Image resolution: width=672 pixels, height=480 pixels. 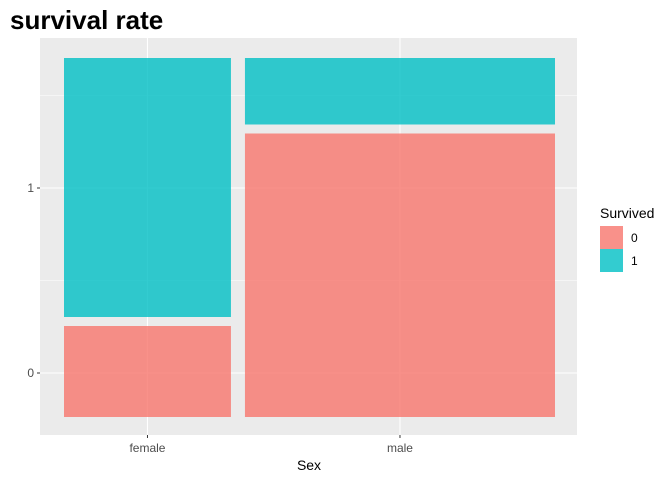 What do you see at coordinates (30, 188) in the screenshot?
I see `y-tick-label: 1` at bounding box center [30, 188].